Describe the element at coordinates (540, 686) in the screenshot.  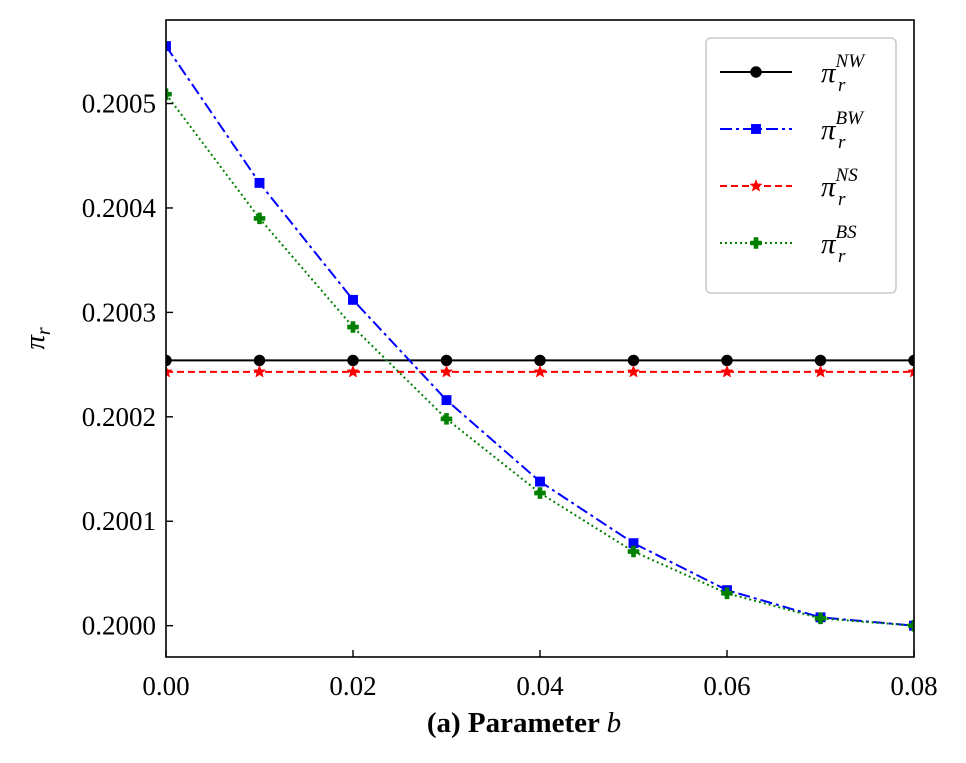
I see `x-tick-label: 0.04` at that location.